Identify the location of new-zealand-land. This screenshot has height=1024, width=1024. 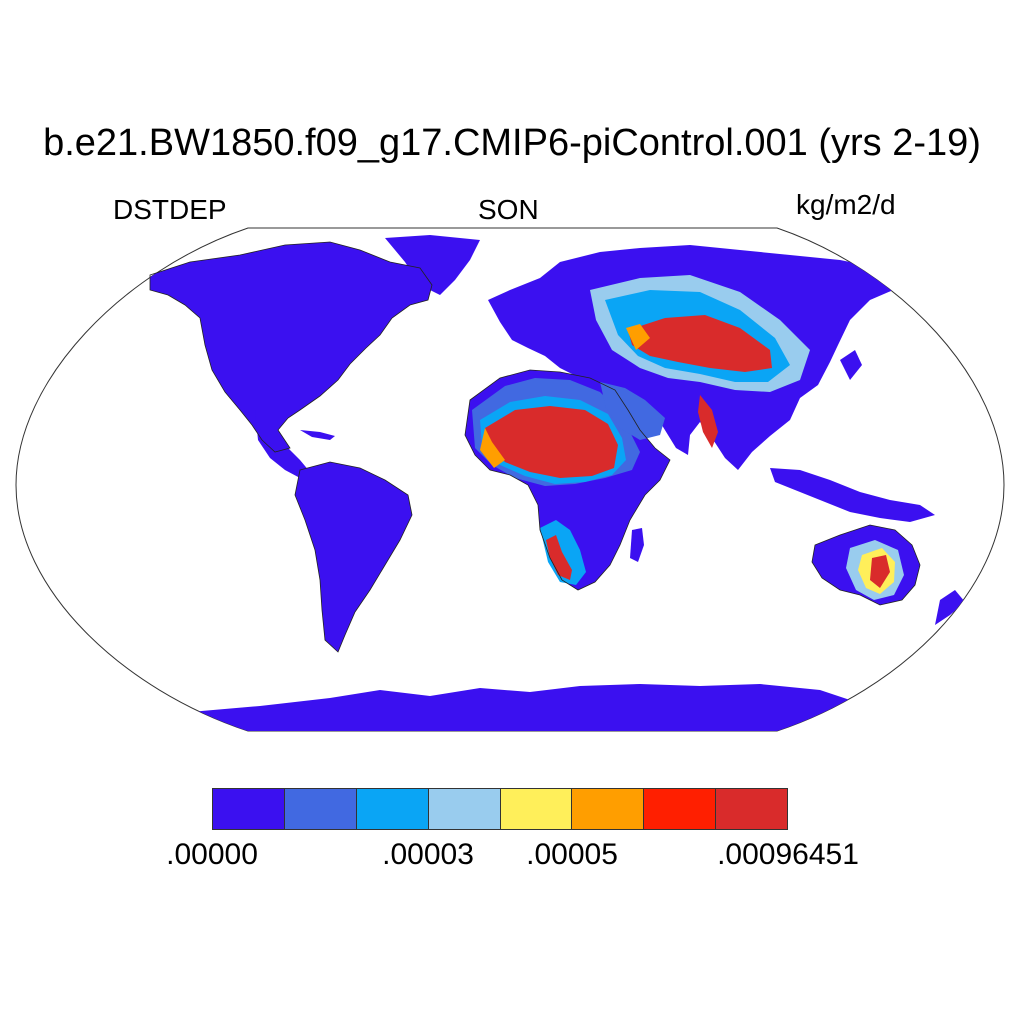
(950, 607).